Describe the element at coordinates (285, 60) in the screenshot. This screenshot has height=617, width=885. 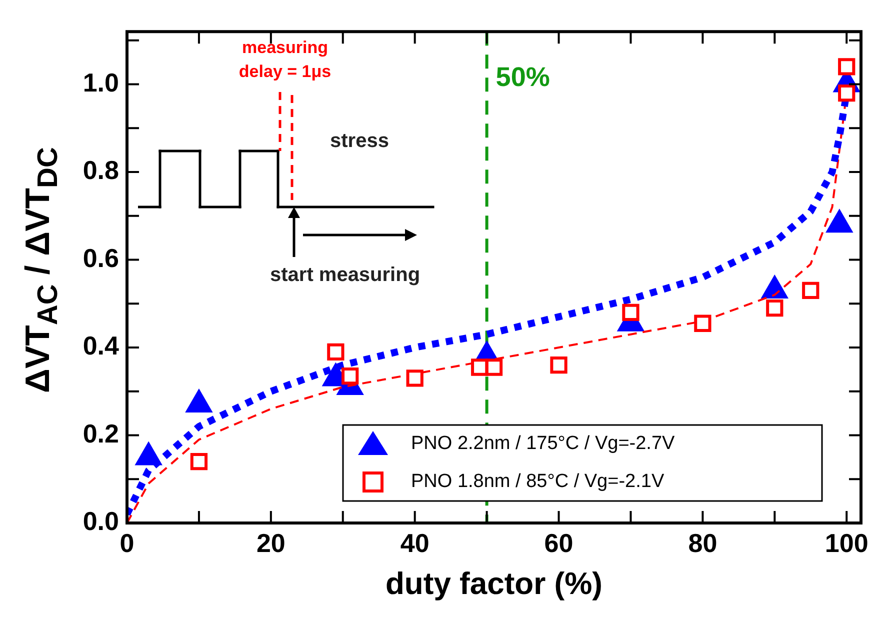
I see `annotation: measuring delay = 1μs` at that location.